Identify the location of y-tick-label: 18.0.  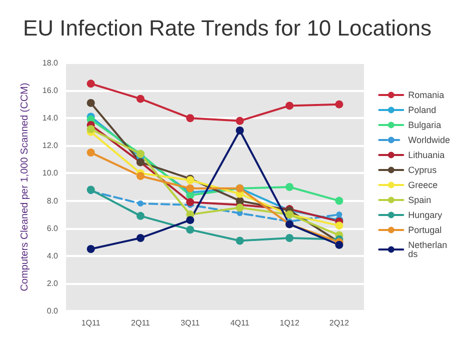
(50, 63).